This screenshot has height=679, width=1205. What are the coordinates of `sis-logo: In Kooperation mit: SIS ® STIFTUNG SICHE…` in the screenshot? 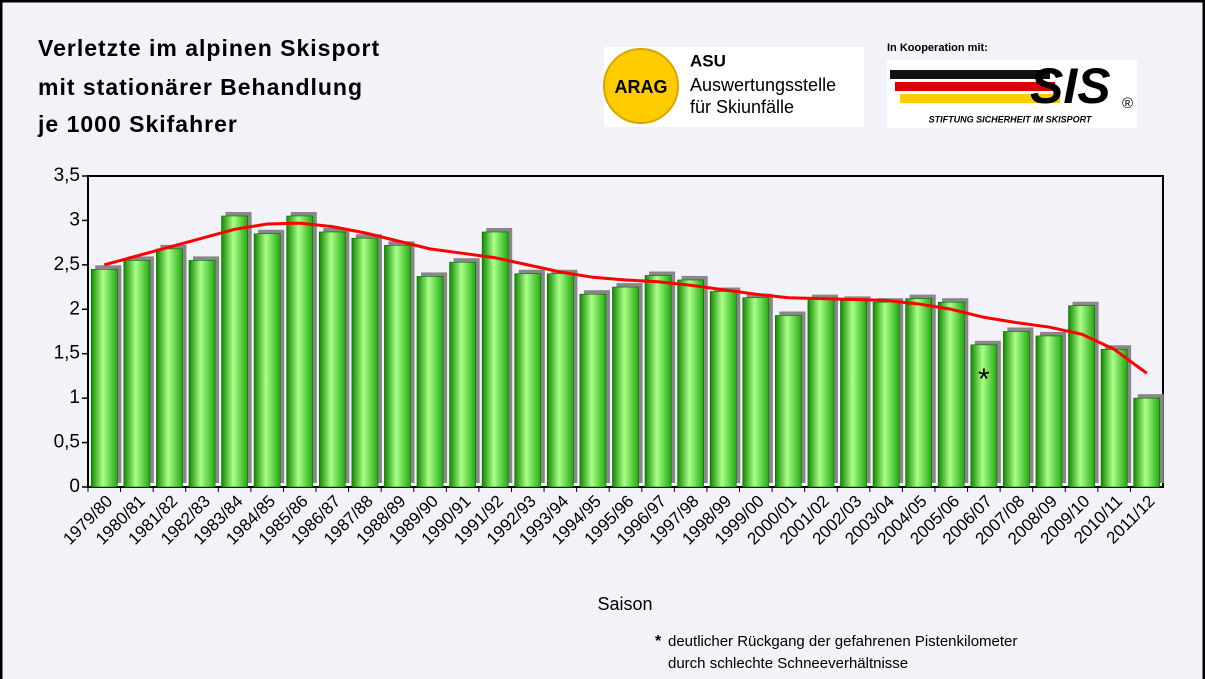 It's located at (1012, 85).